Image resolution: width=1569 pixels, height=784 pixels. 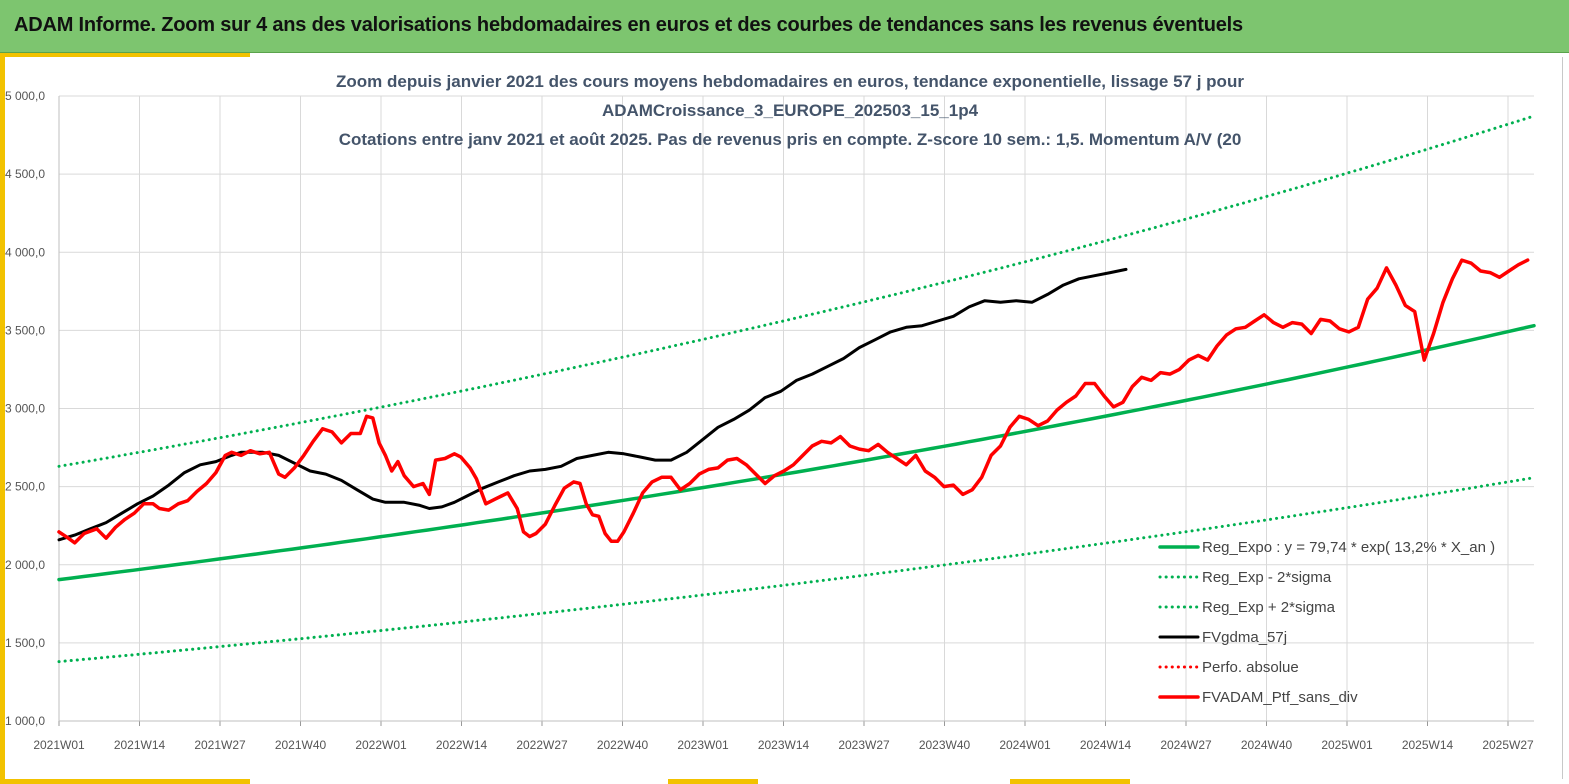 What do you see at coordinates (1267, 745) in the screenshot?
I see `x-tick-label: 2024W40` at bounding box center [1267, 745].